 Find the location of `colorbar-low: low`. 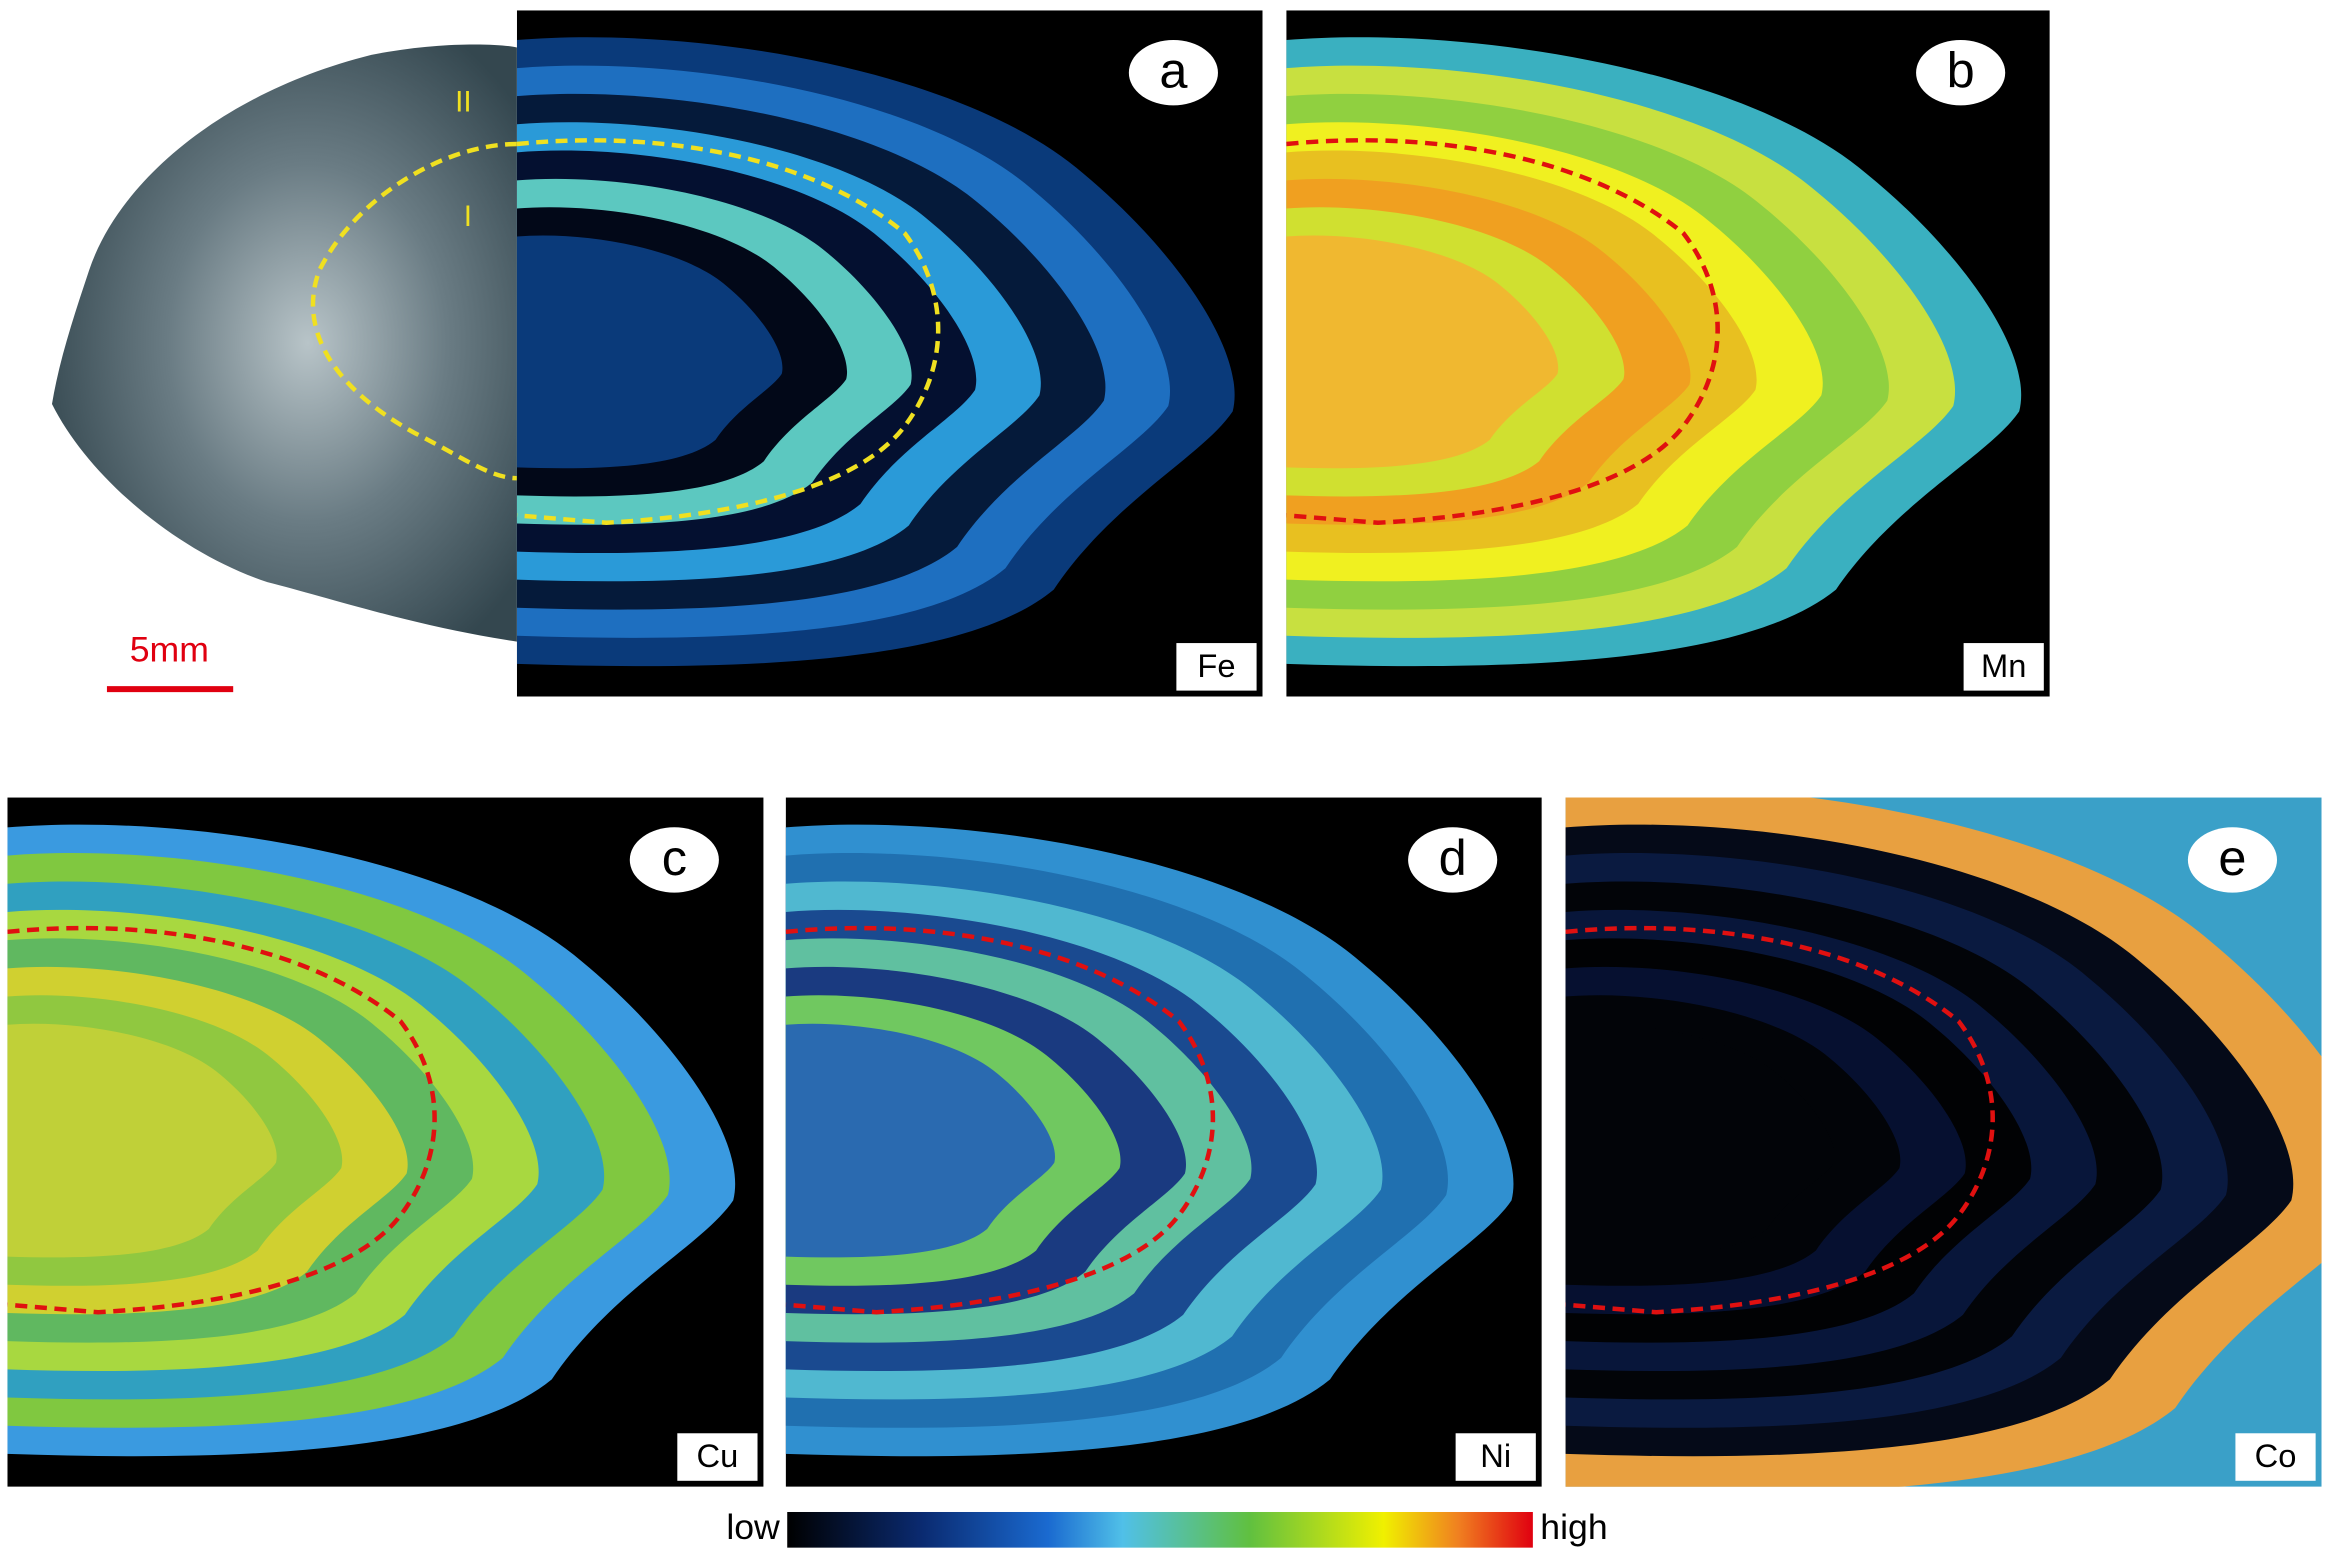

colorbar-low: low is located at coordinates (753, 1527).